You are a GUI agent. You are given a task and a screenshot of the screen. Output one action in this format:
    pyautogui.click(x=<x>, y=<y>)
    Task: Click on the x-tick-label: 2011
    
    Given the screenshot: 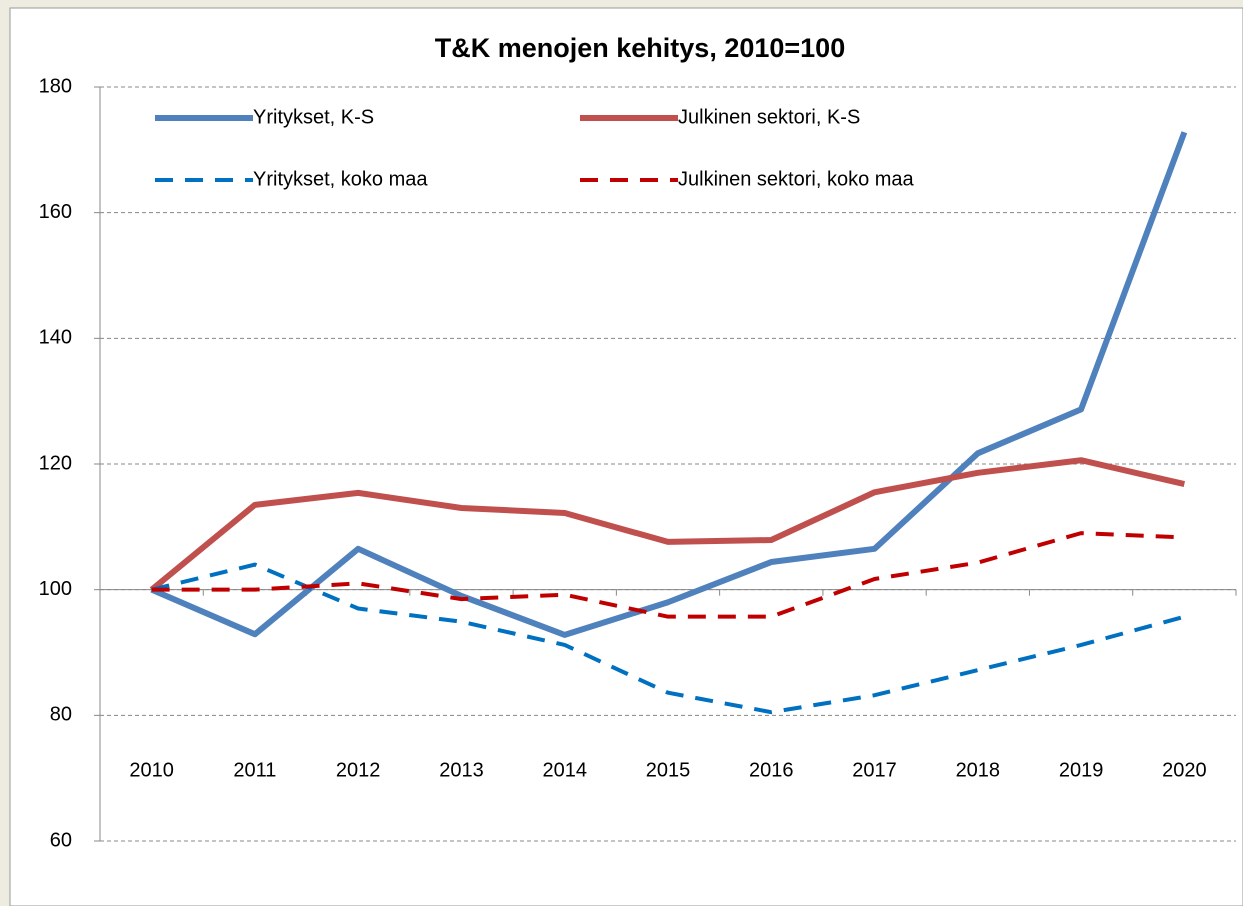 What is the action you would take?
    pyautogui.click(x=254, y=770)
    